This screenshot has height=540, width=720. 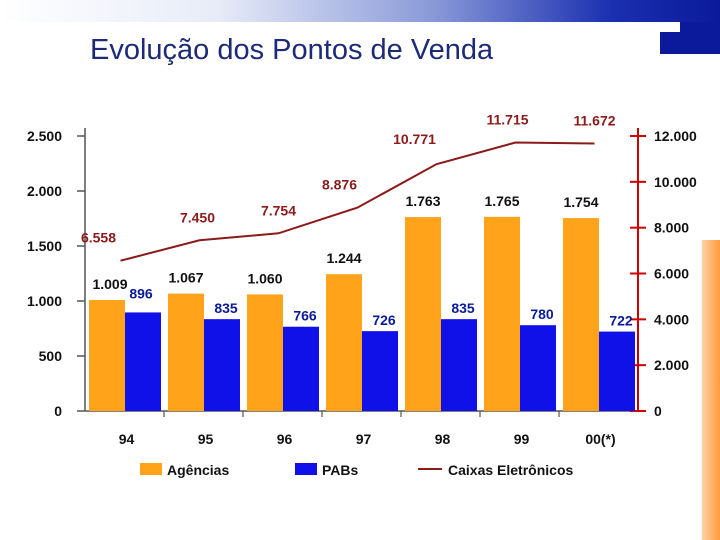 What do you see at coordinates (542, 314) in the screenshot?
I see `data-label-pabs: 780` at bounding box center [542, 314].